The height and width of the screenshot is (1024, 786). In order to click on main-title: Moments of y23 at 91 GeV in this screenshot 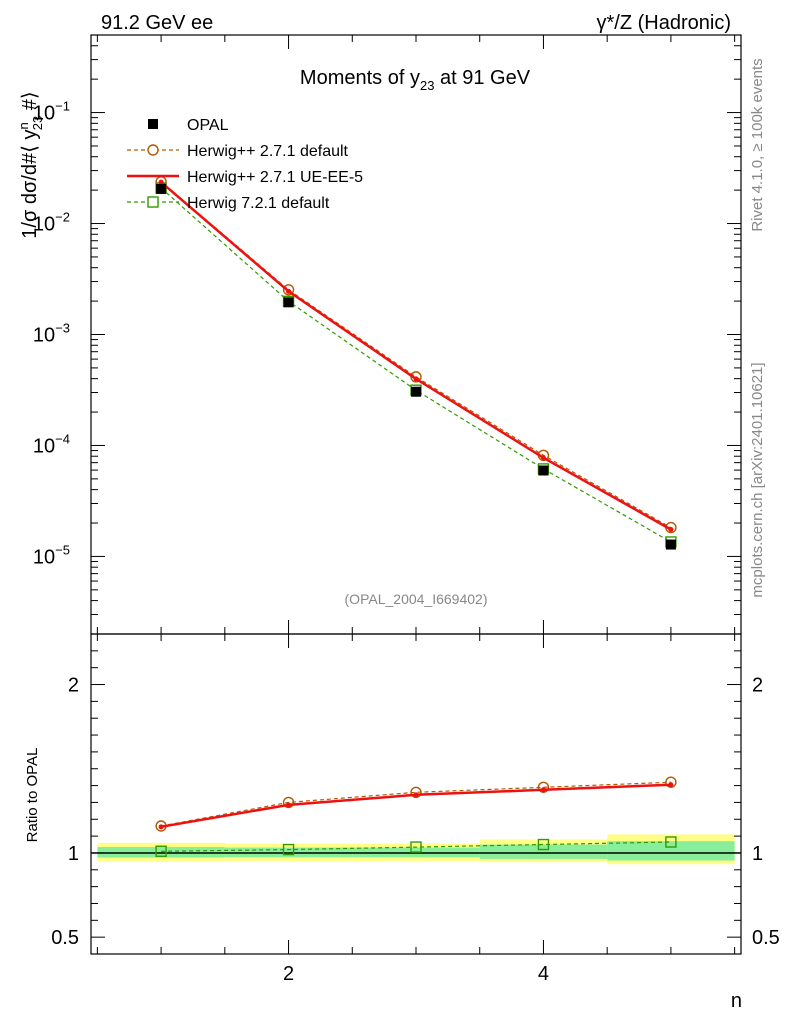, I will do `click(415, 80)`.